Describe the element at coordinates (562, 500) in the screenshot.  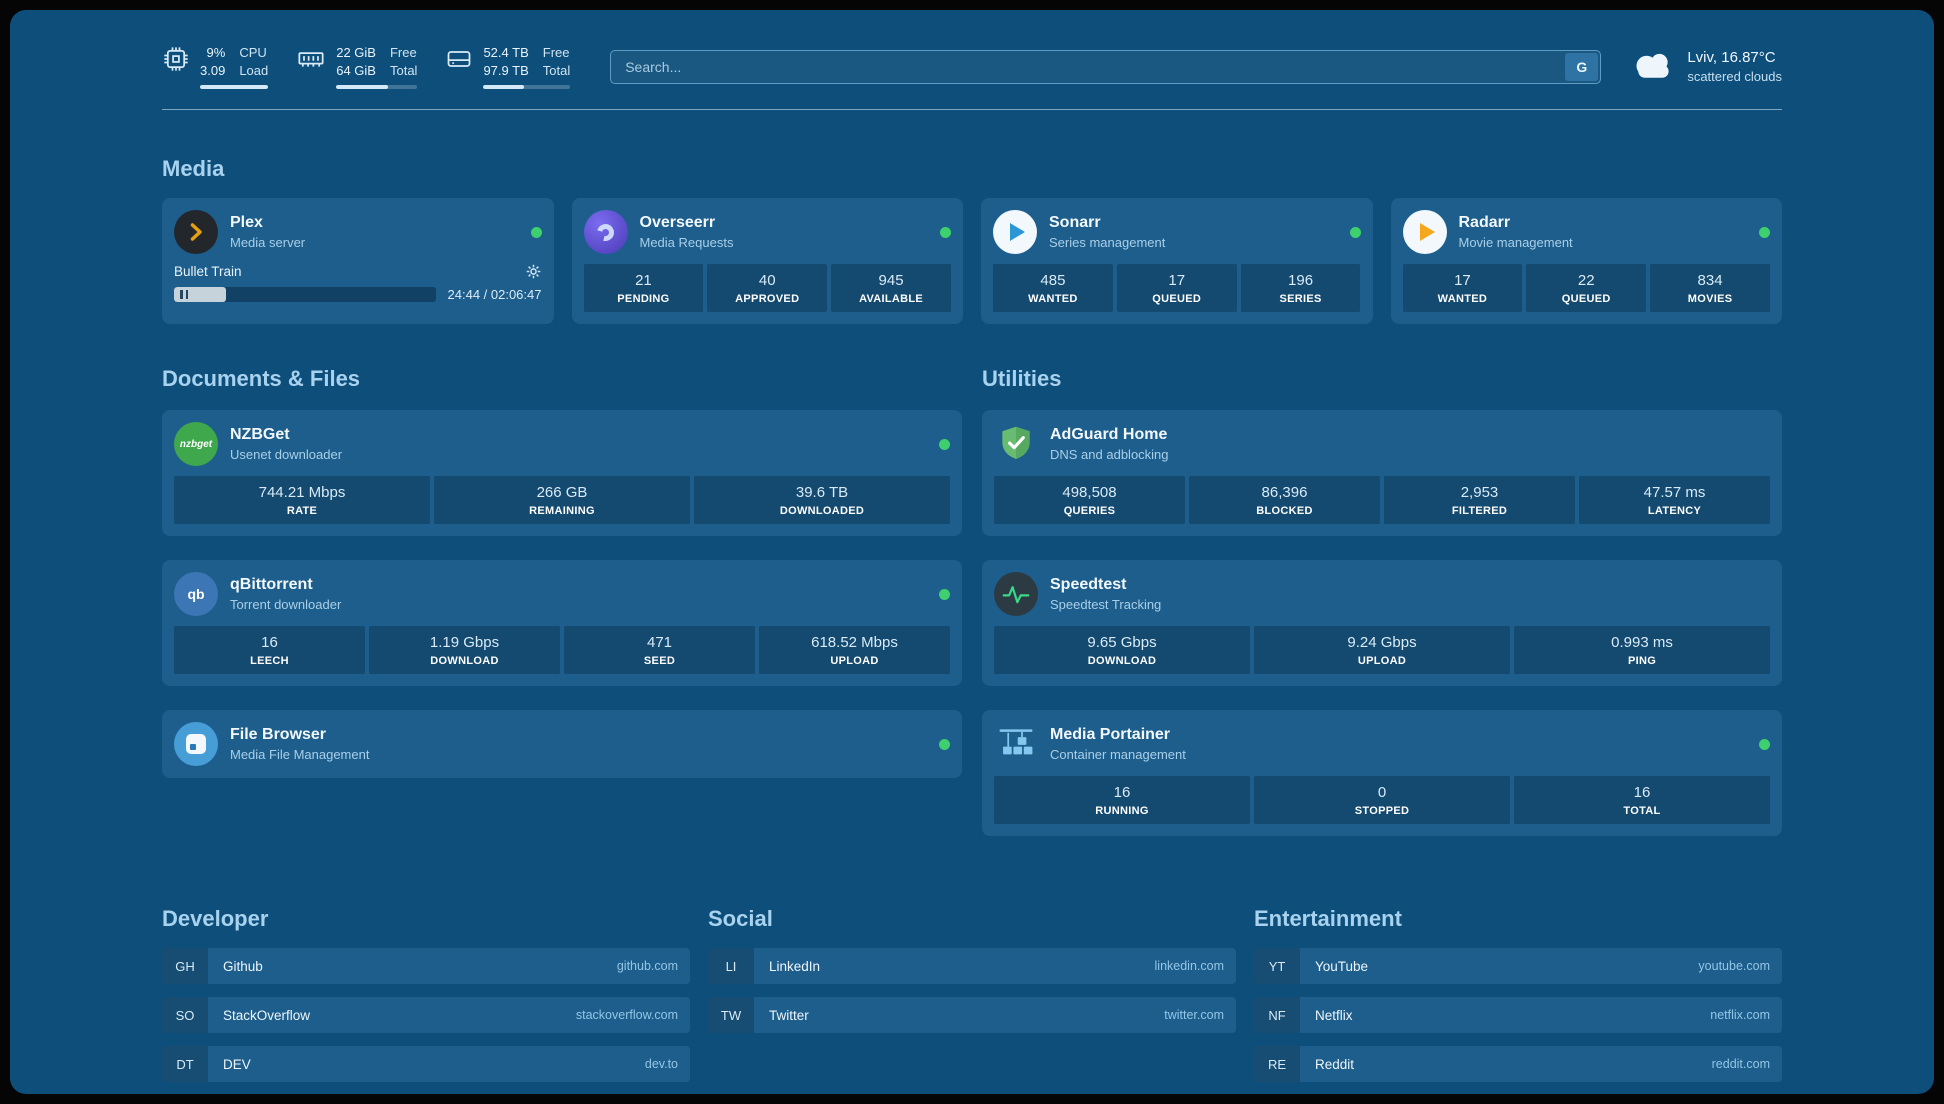
I see `stat: 266 GB REMAINING` at that location.